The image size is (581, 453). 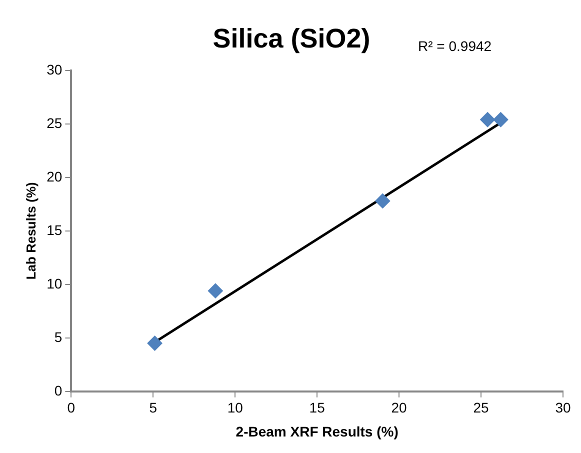 What do you see at coordinates (317, 431) in the screenshot?
I see `x-axis-title: 2-Beam XRF Results (%)` at bounding box center [317, 431].